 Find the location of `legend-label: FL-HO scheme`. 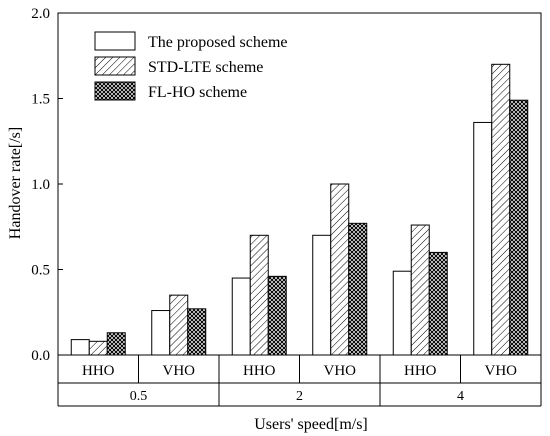

legend-label: FL-HO scheme is located at coordinates (197, 92).